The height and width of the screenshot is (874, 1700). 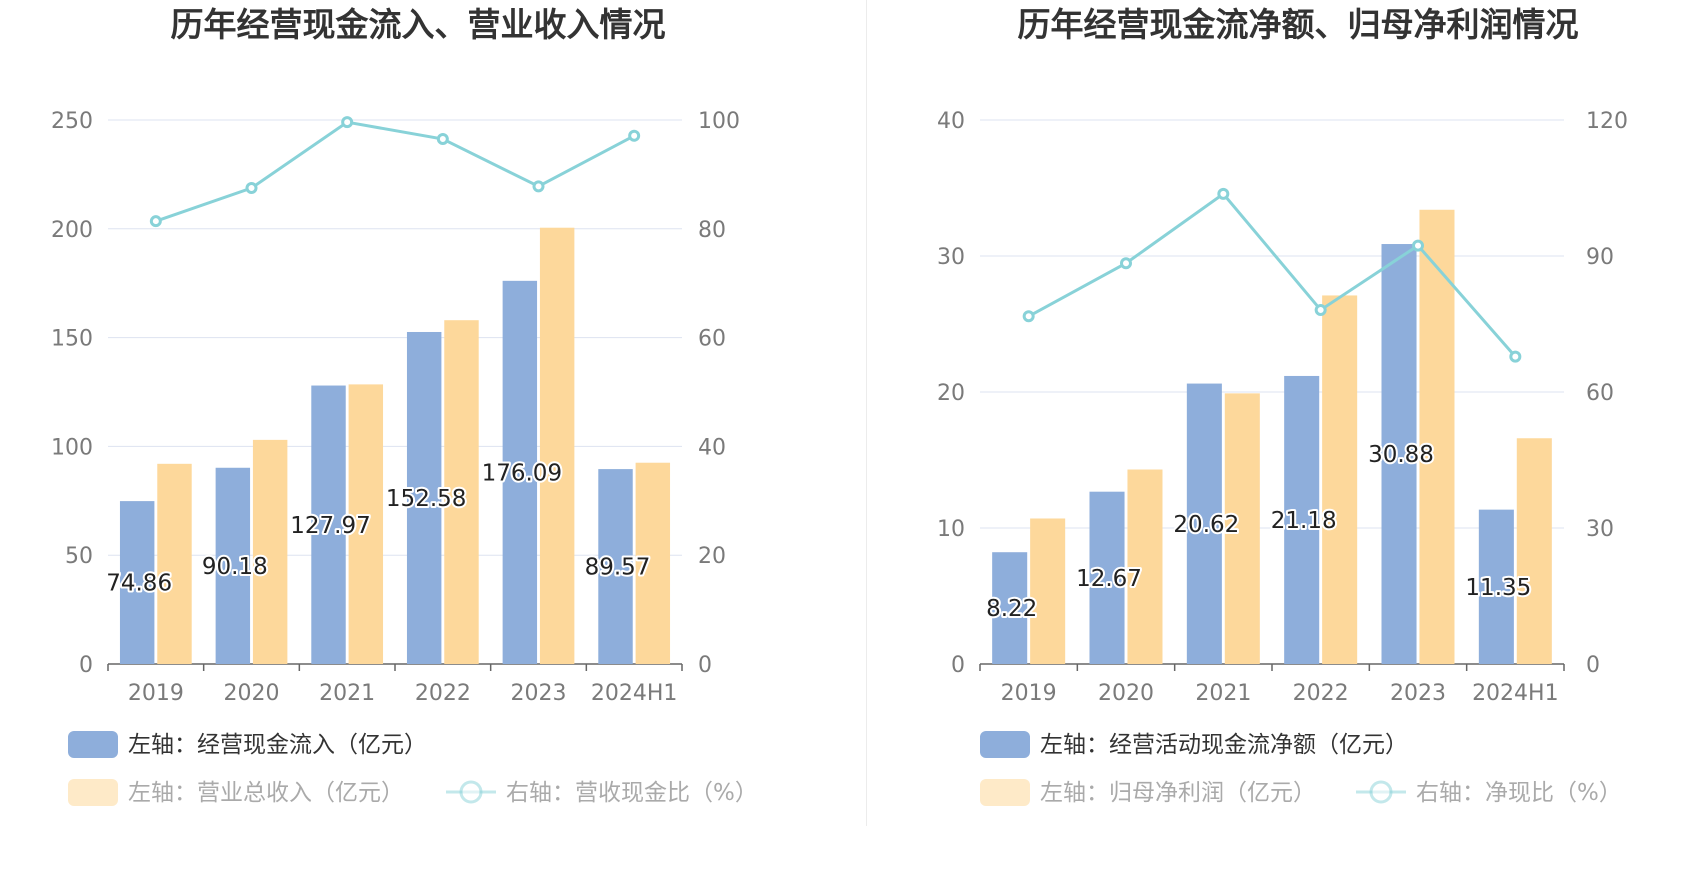 What do you see at coordinates (951, 121) in the screenshot?
I see `left-axis-tick-label: 40` at bounding box center [951, 121].